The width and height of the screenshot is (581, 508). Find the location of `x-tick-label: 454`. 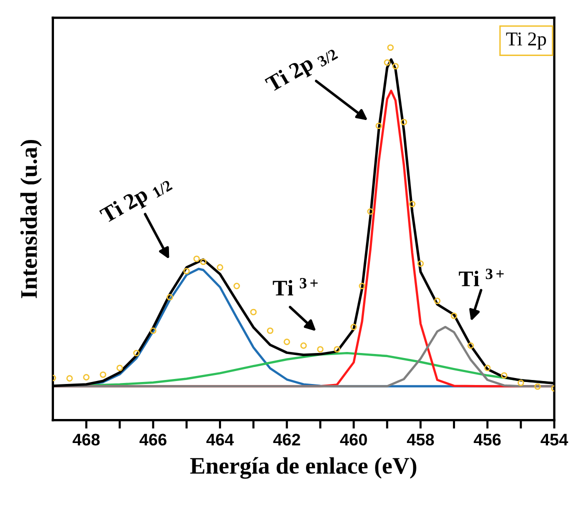

x-tick-label: 454 is located at coordinates (554, 440).